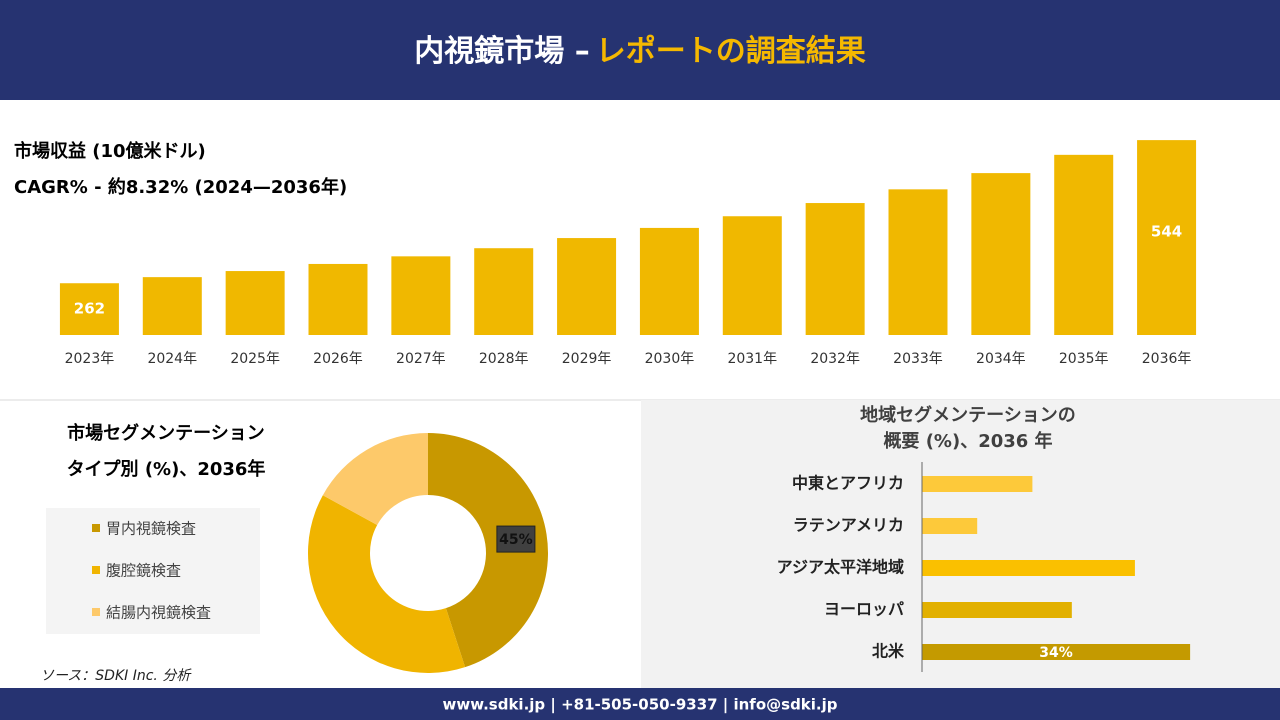  What do you see at coordinates (90, 359) in the screenshot?
I see `x-tick-label: 2023年` at bounding box center [90, 359].